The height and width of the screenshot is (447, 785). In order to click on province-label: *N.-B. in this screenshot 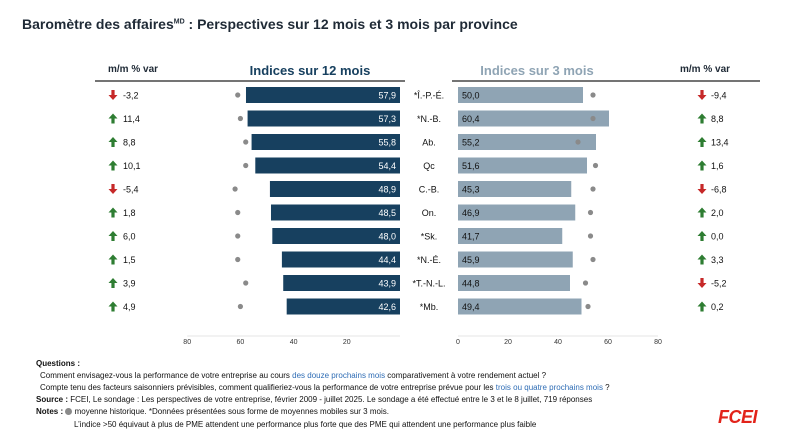, I will do `click(429, 119)`.